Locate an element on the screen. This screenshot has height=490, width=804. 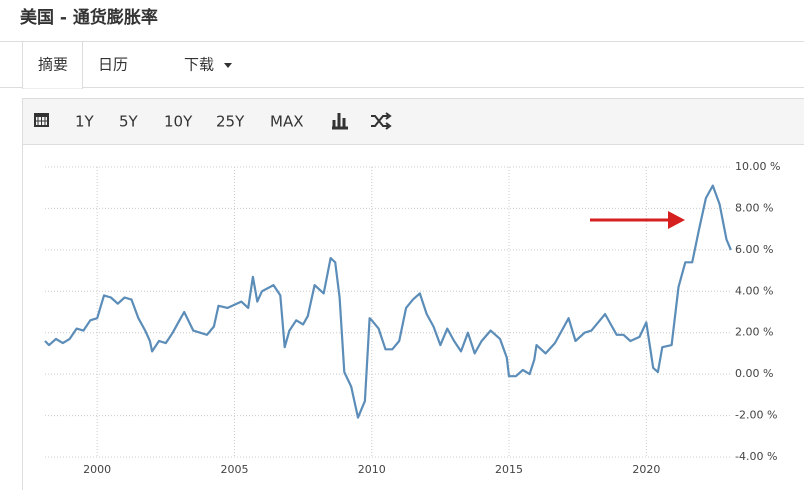
range-button: MAX is located at coordinates (286, 122).